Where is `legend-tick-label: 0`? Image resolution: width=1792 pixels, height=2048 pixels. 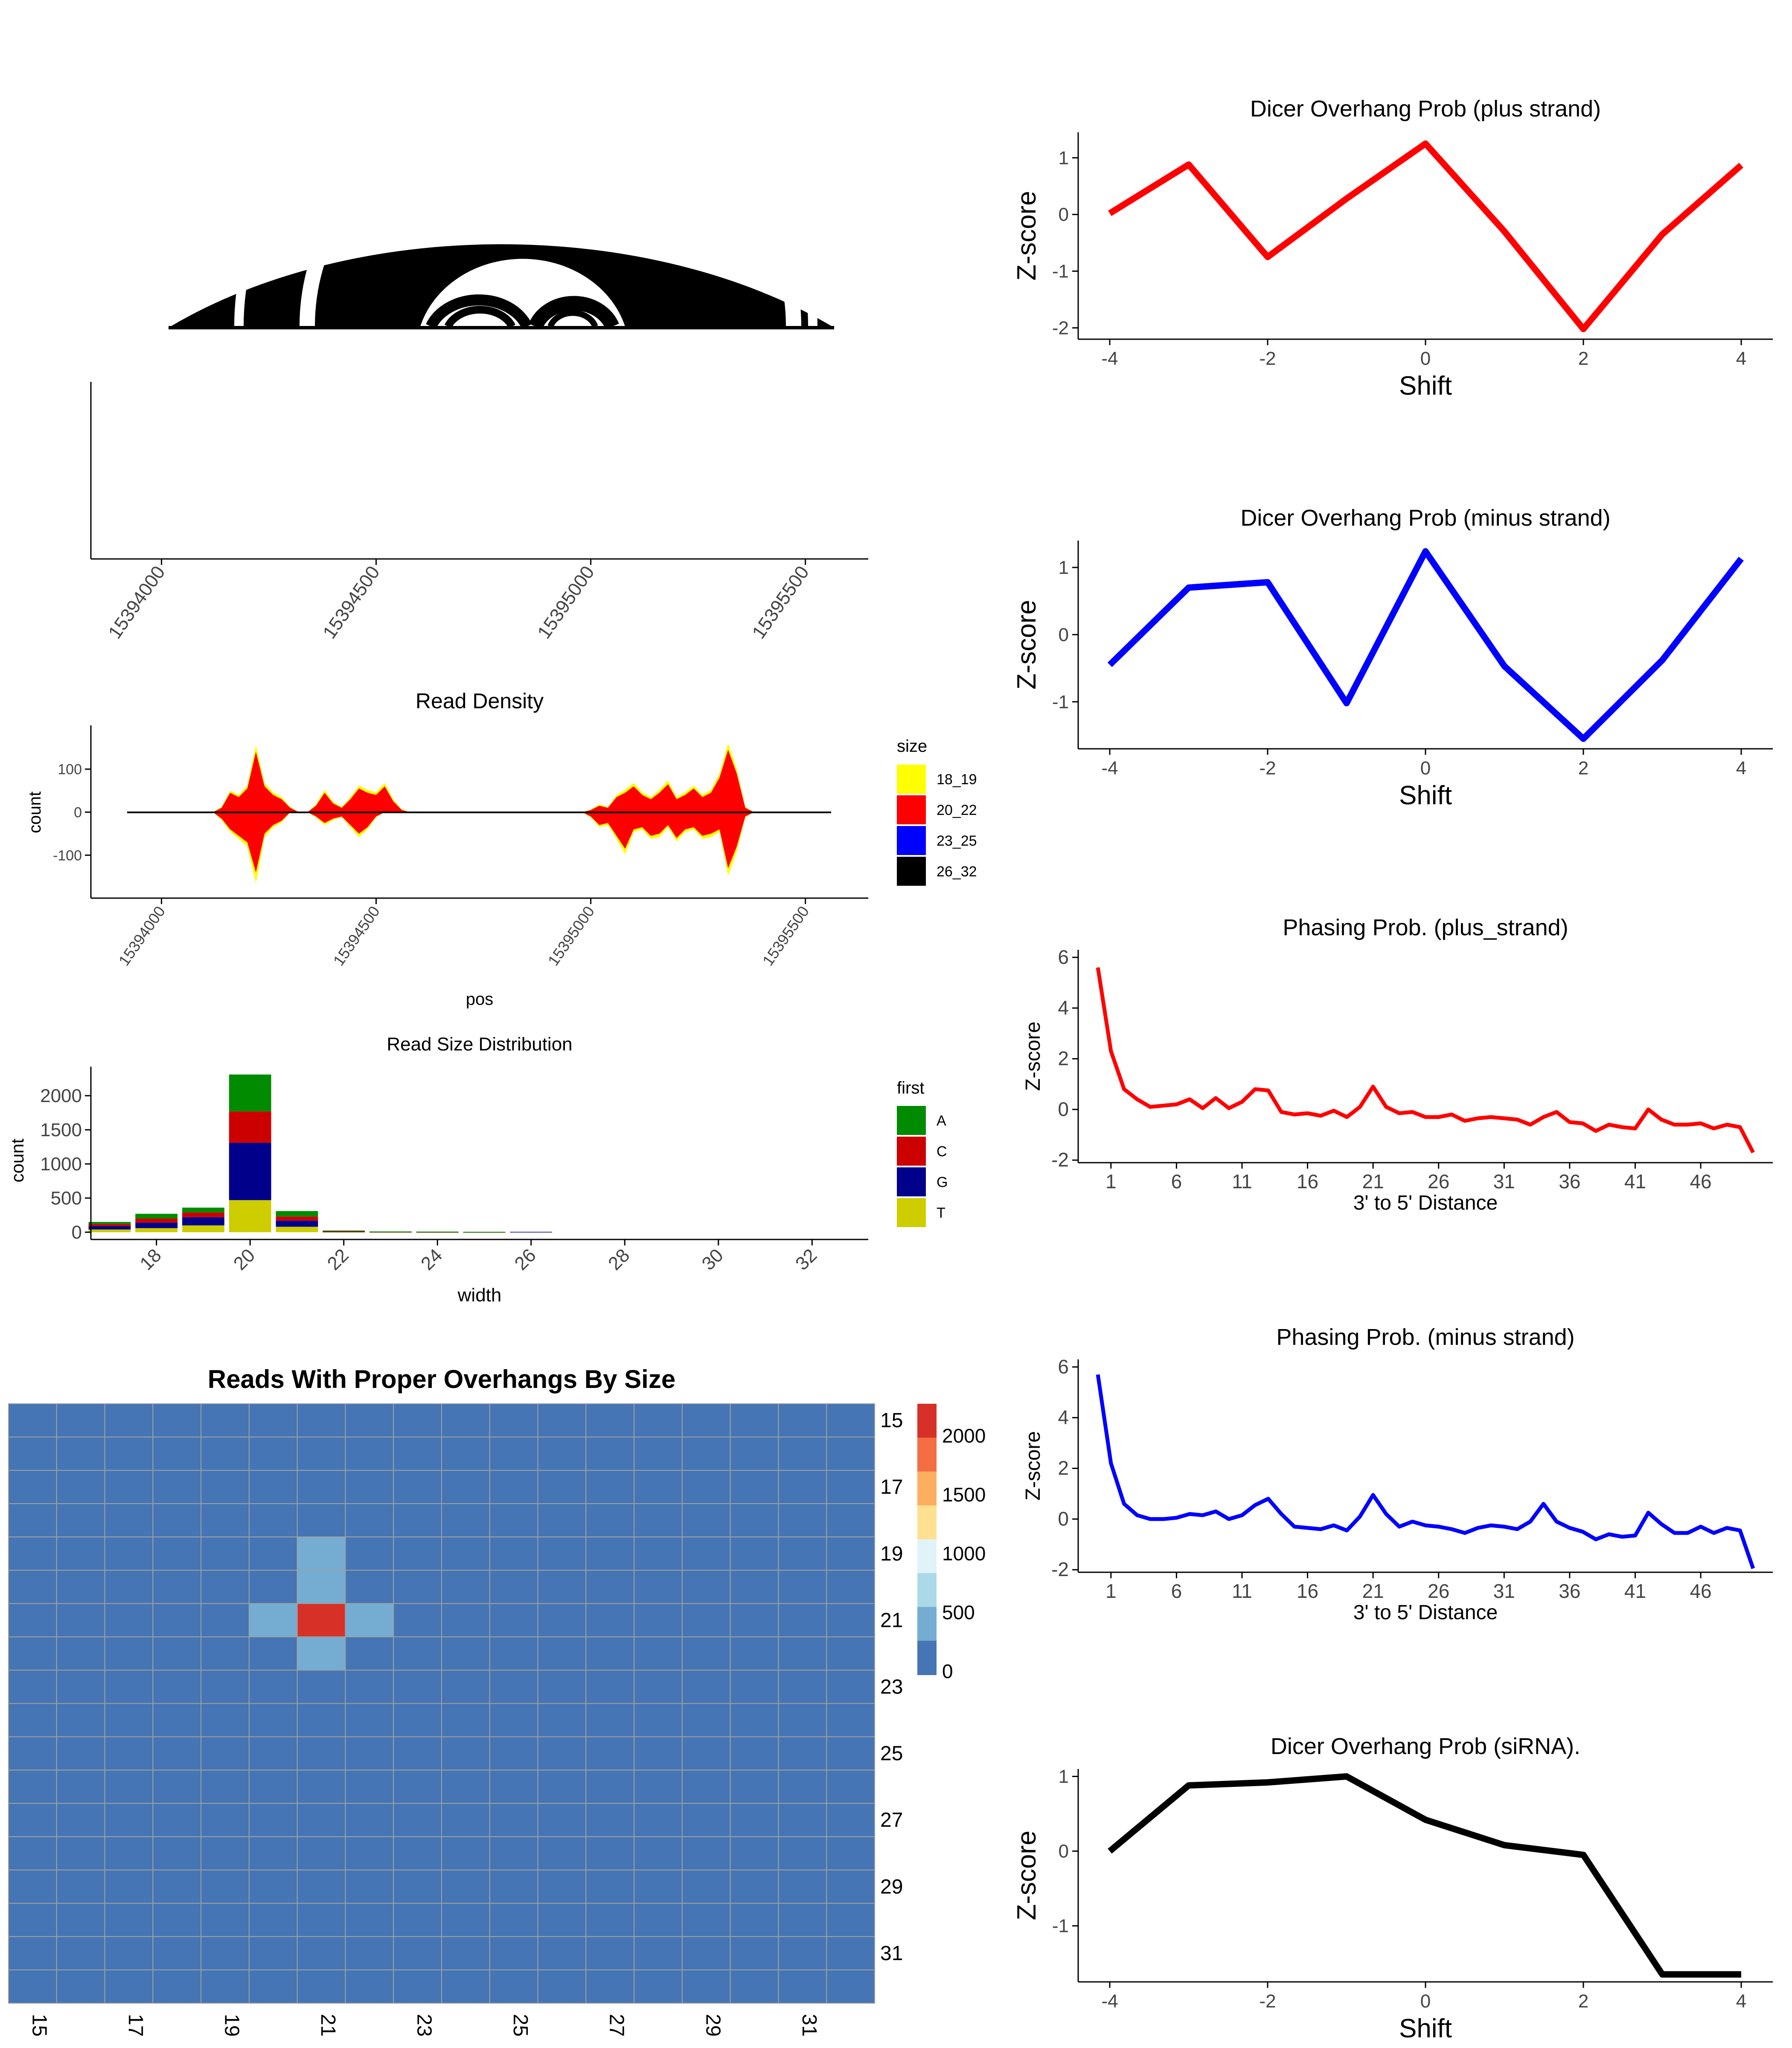
legend-tick-label: 0 is located at coordinates (948, 1671).